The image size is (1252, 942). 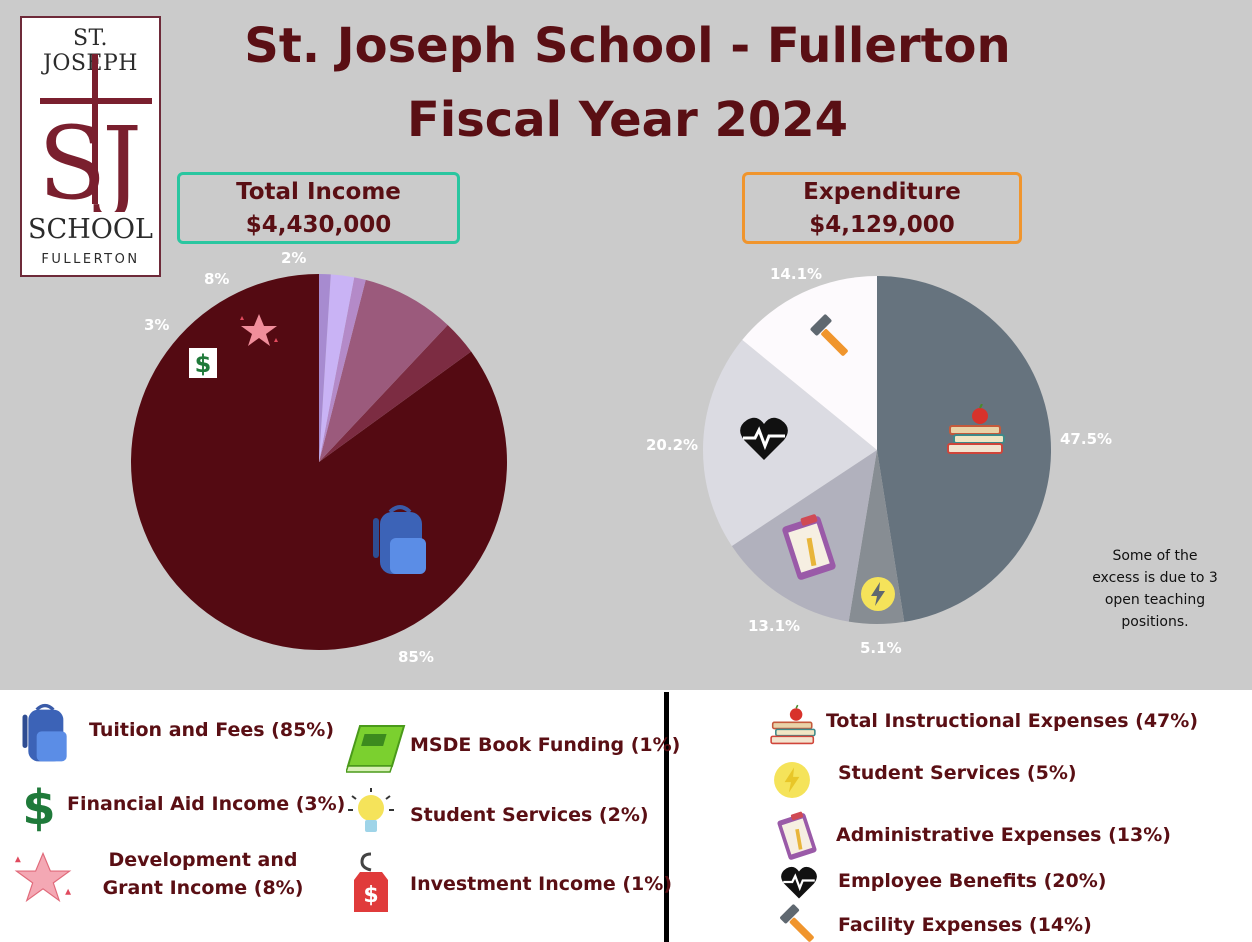 I want to click on legend-tuition: Tuition and Fees (85%), so click(x=212, y=730).